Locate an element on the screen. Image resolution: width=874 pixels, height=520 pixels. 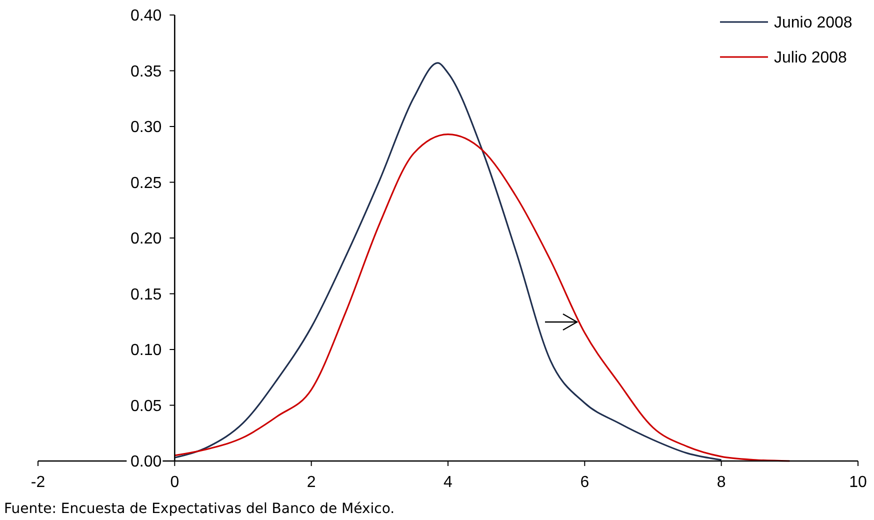
x-tick-label: 2 is located at coordinates (311, 482).